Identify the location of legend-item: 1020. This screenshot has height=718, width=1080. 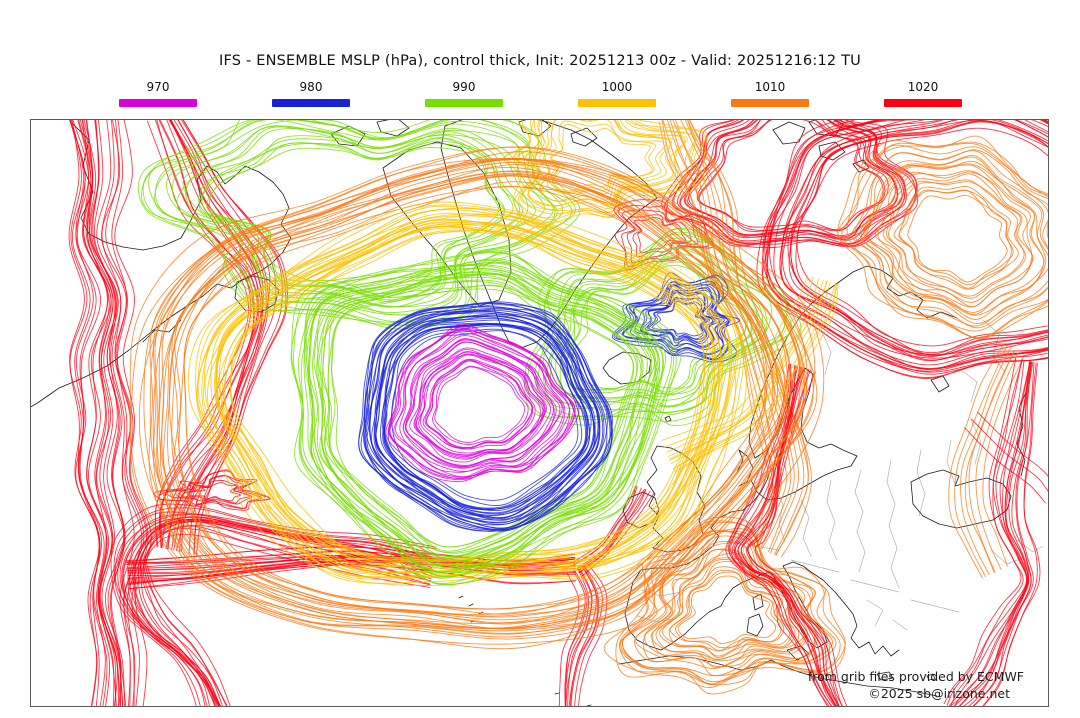
(923, 93).